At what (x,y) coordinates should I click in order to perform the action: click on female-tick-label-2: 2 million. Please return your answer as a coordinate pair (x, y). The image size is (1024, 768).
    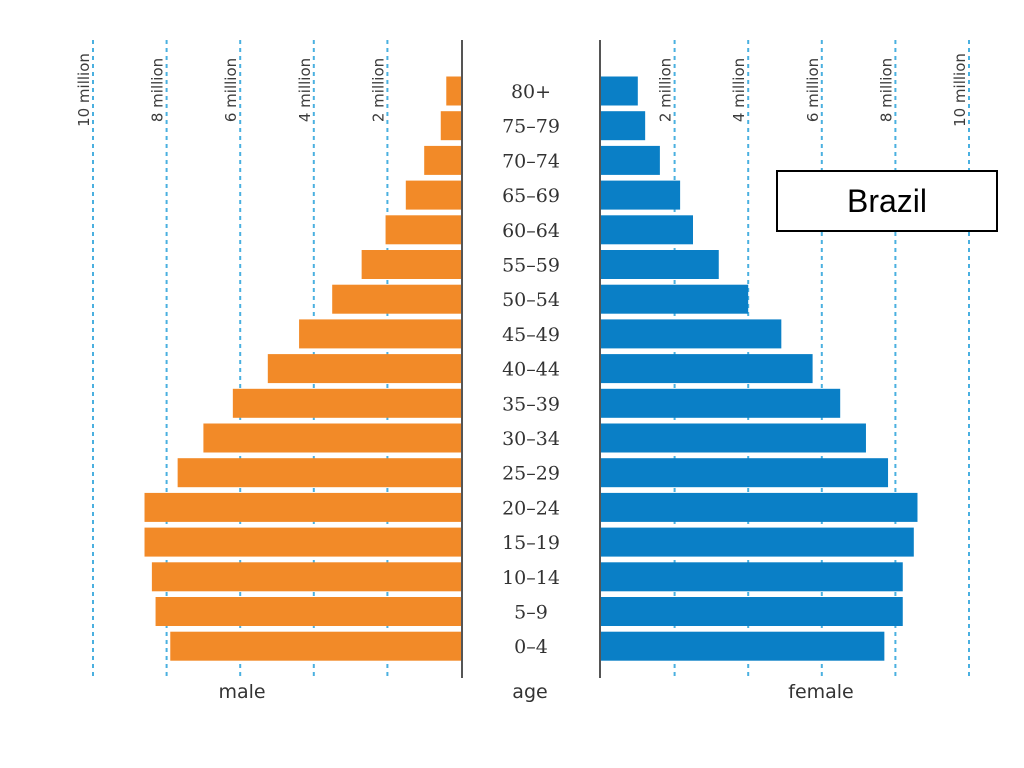
    Looking at the image, I should click on (666, 90).